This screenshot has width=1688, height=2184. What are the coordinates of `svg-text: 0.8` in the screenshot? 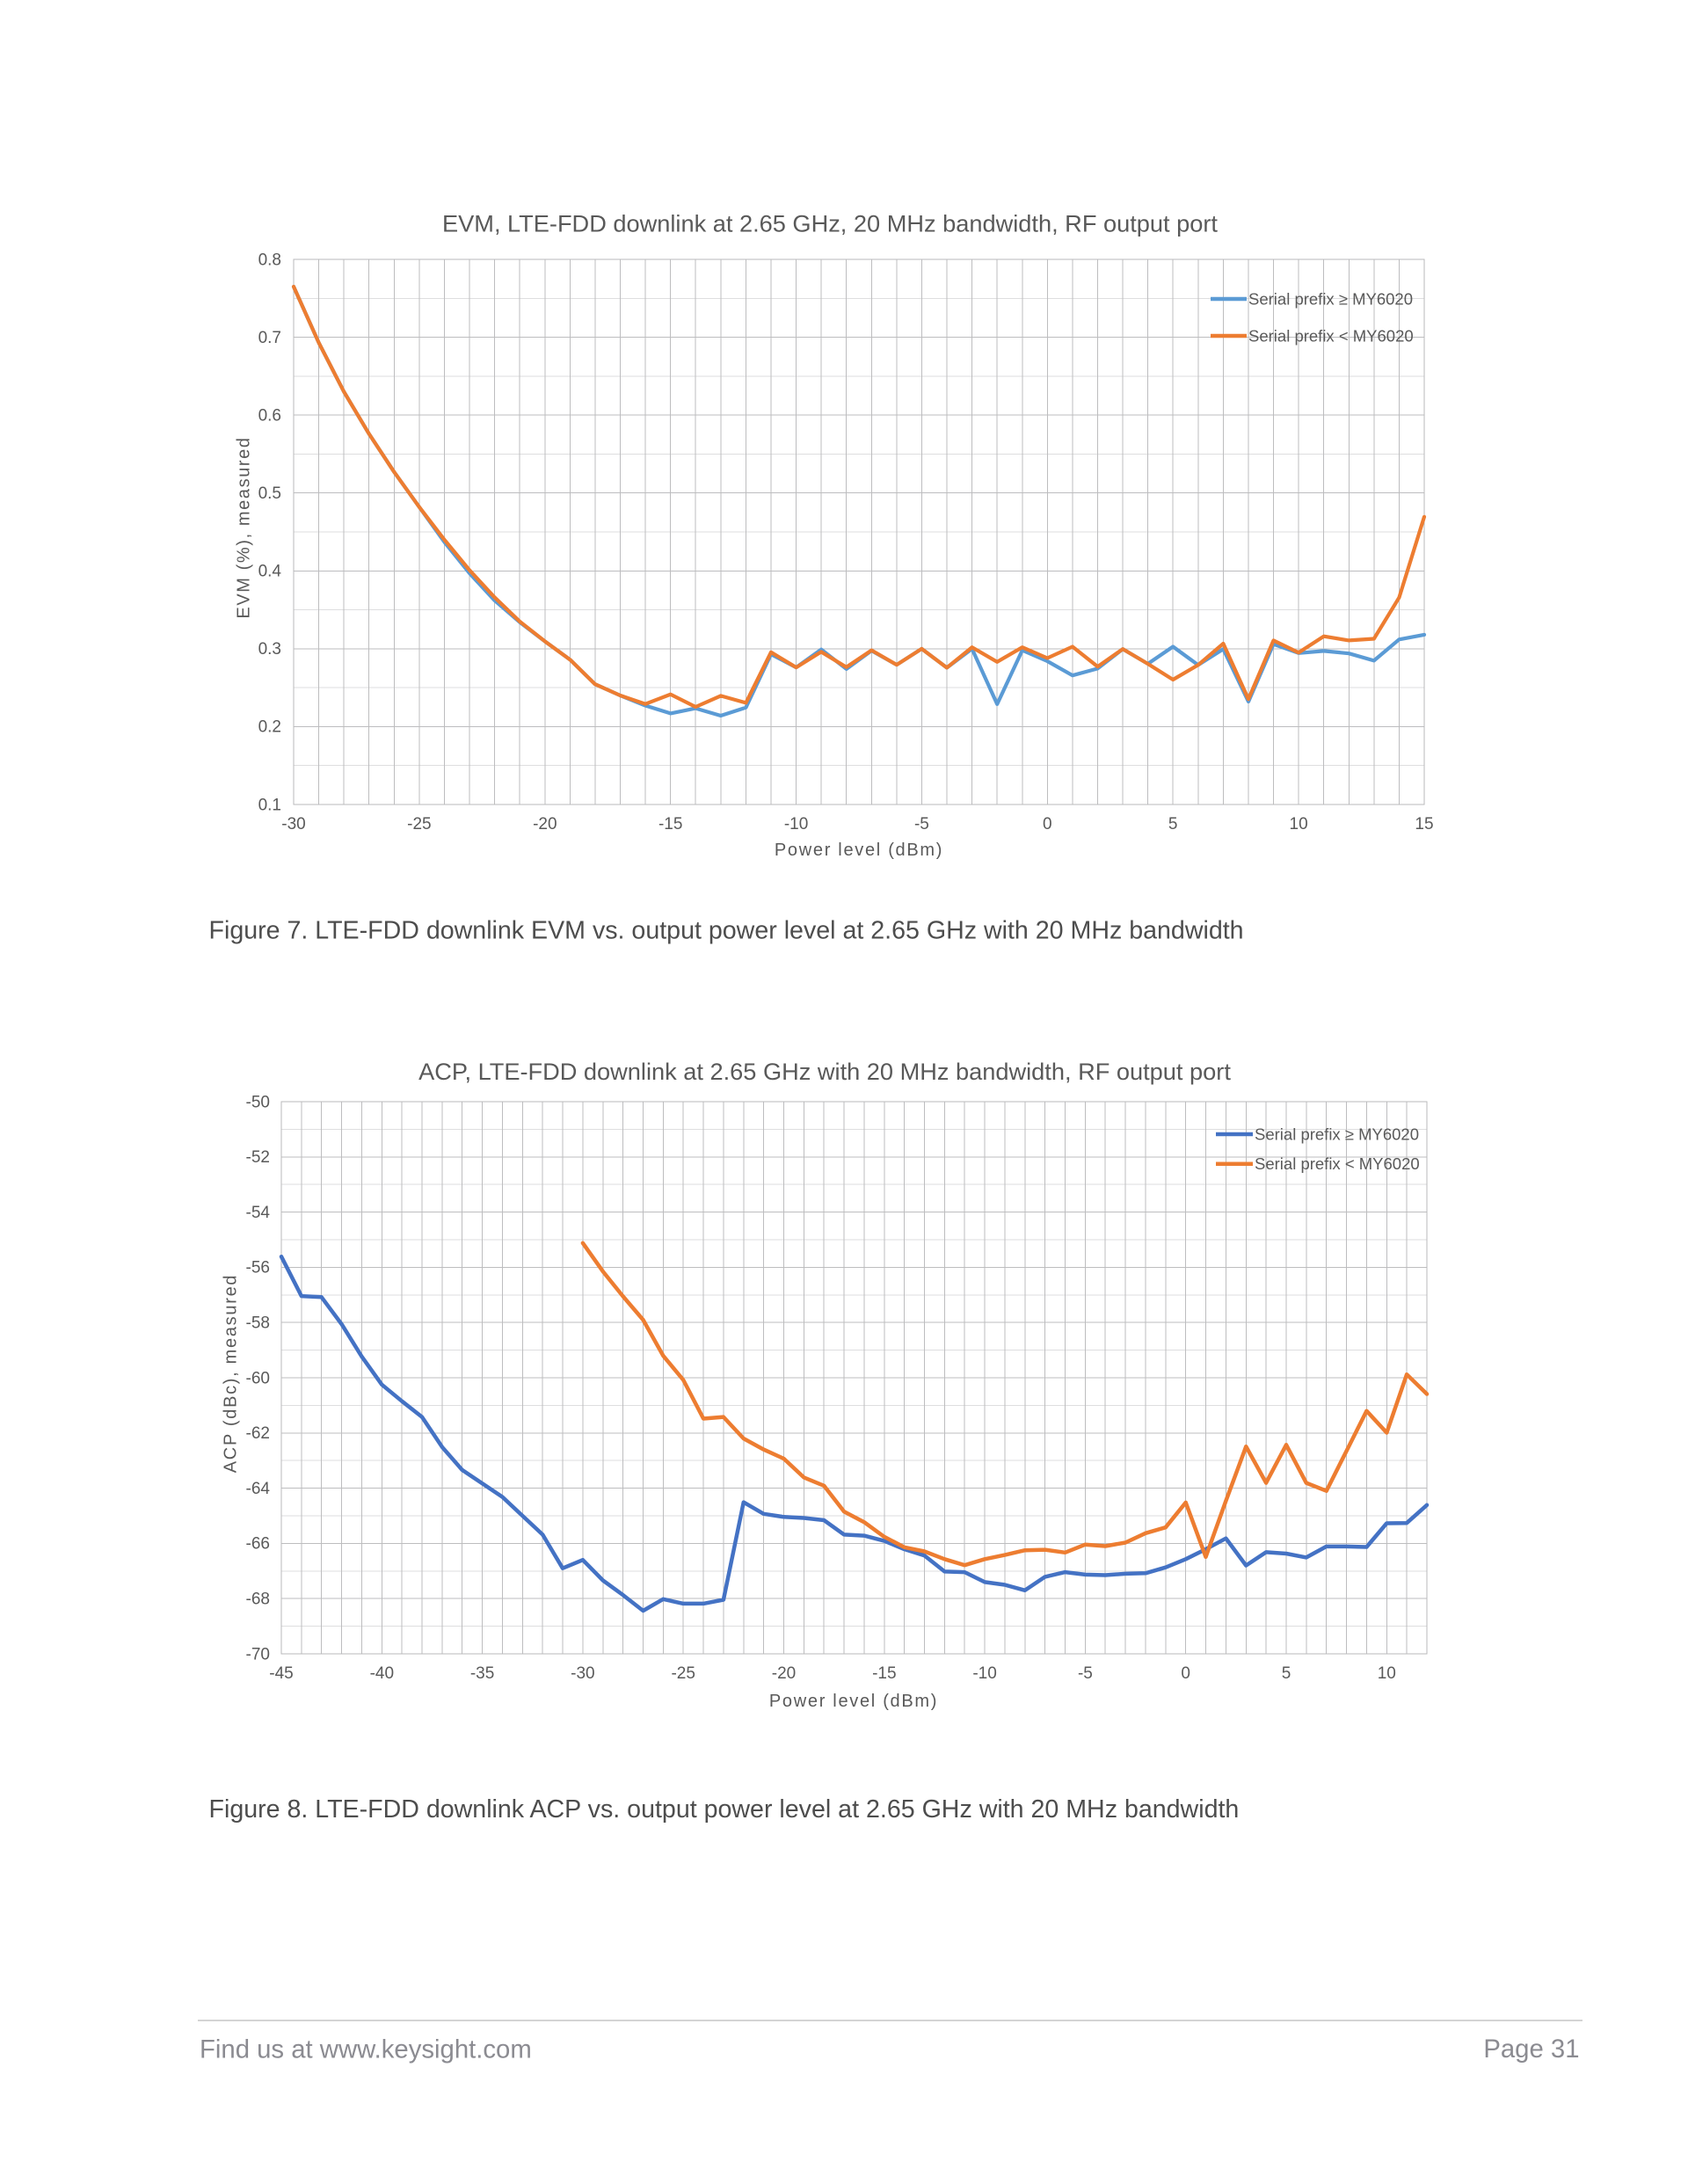 It's located at (269, 260).